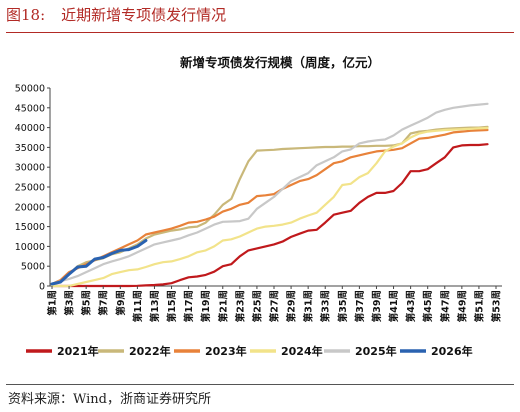  Describe the element at coordinates (462, 306) in the screenshot. I see `x-tick-label: 第49周` at that location.